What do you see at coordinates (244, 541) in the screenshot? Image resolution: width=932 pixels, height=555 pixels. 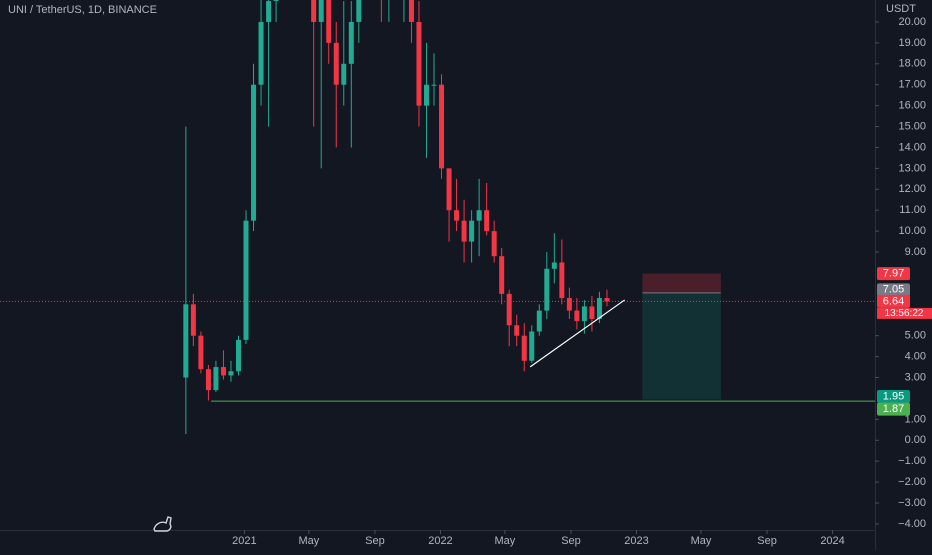 I see `x-tick-label: 2021` at bounding box center [244, 541].